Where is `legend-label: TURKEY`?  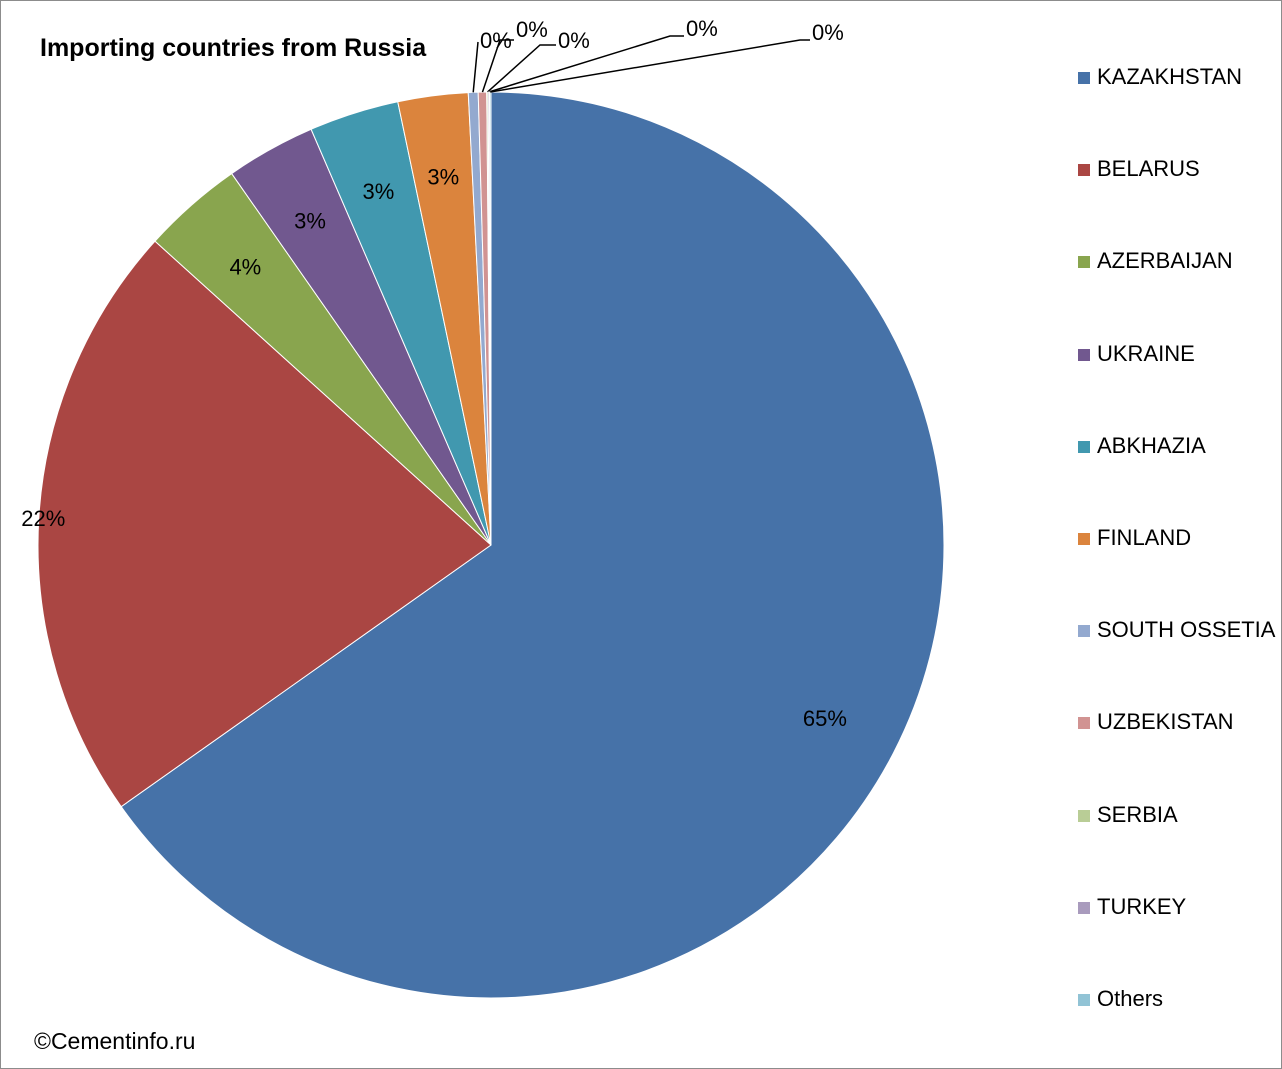
legend-label: TURKEY is located at coordinates (1142, 906).